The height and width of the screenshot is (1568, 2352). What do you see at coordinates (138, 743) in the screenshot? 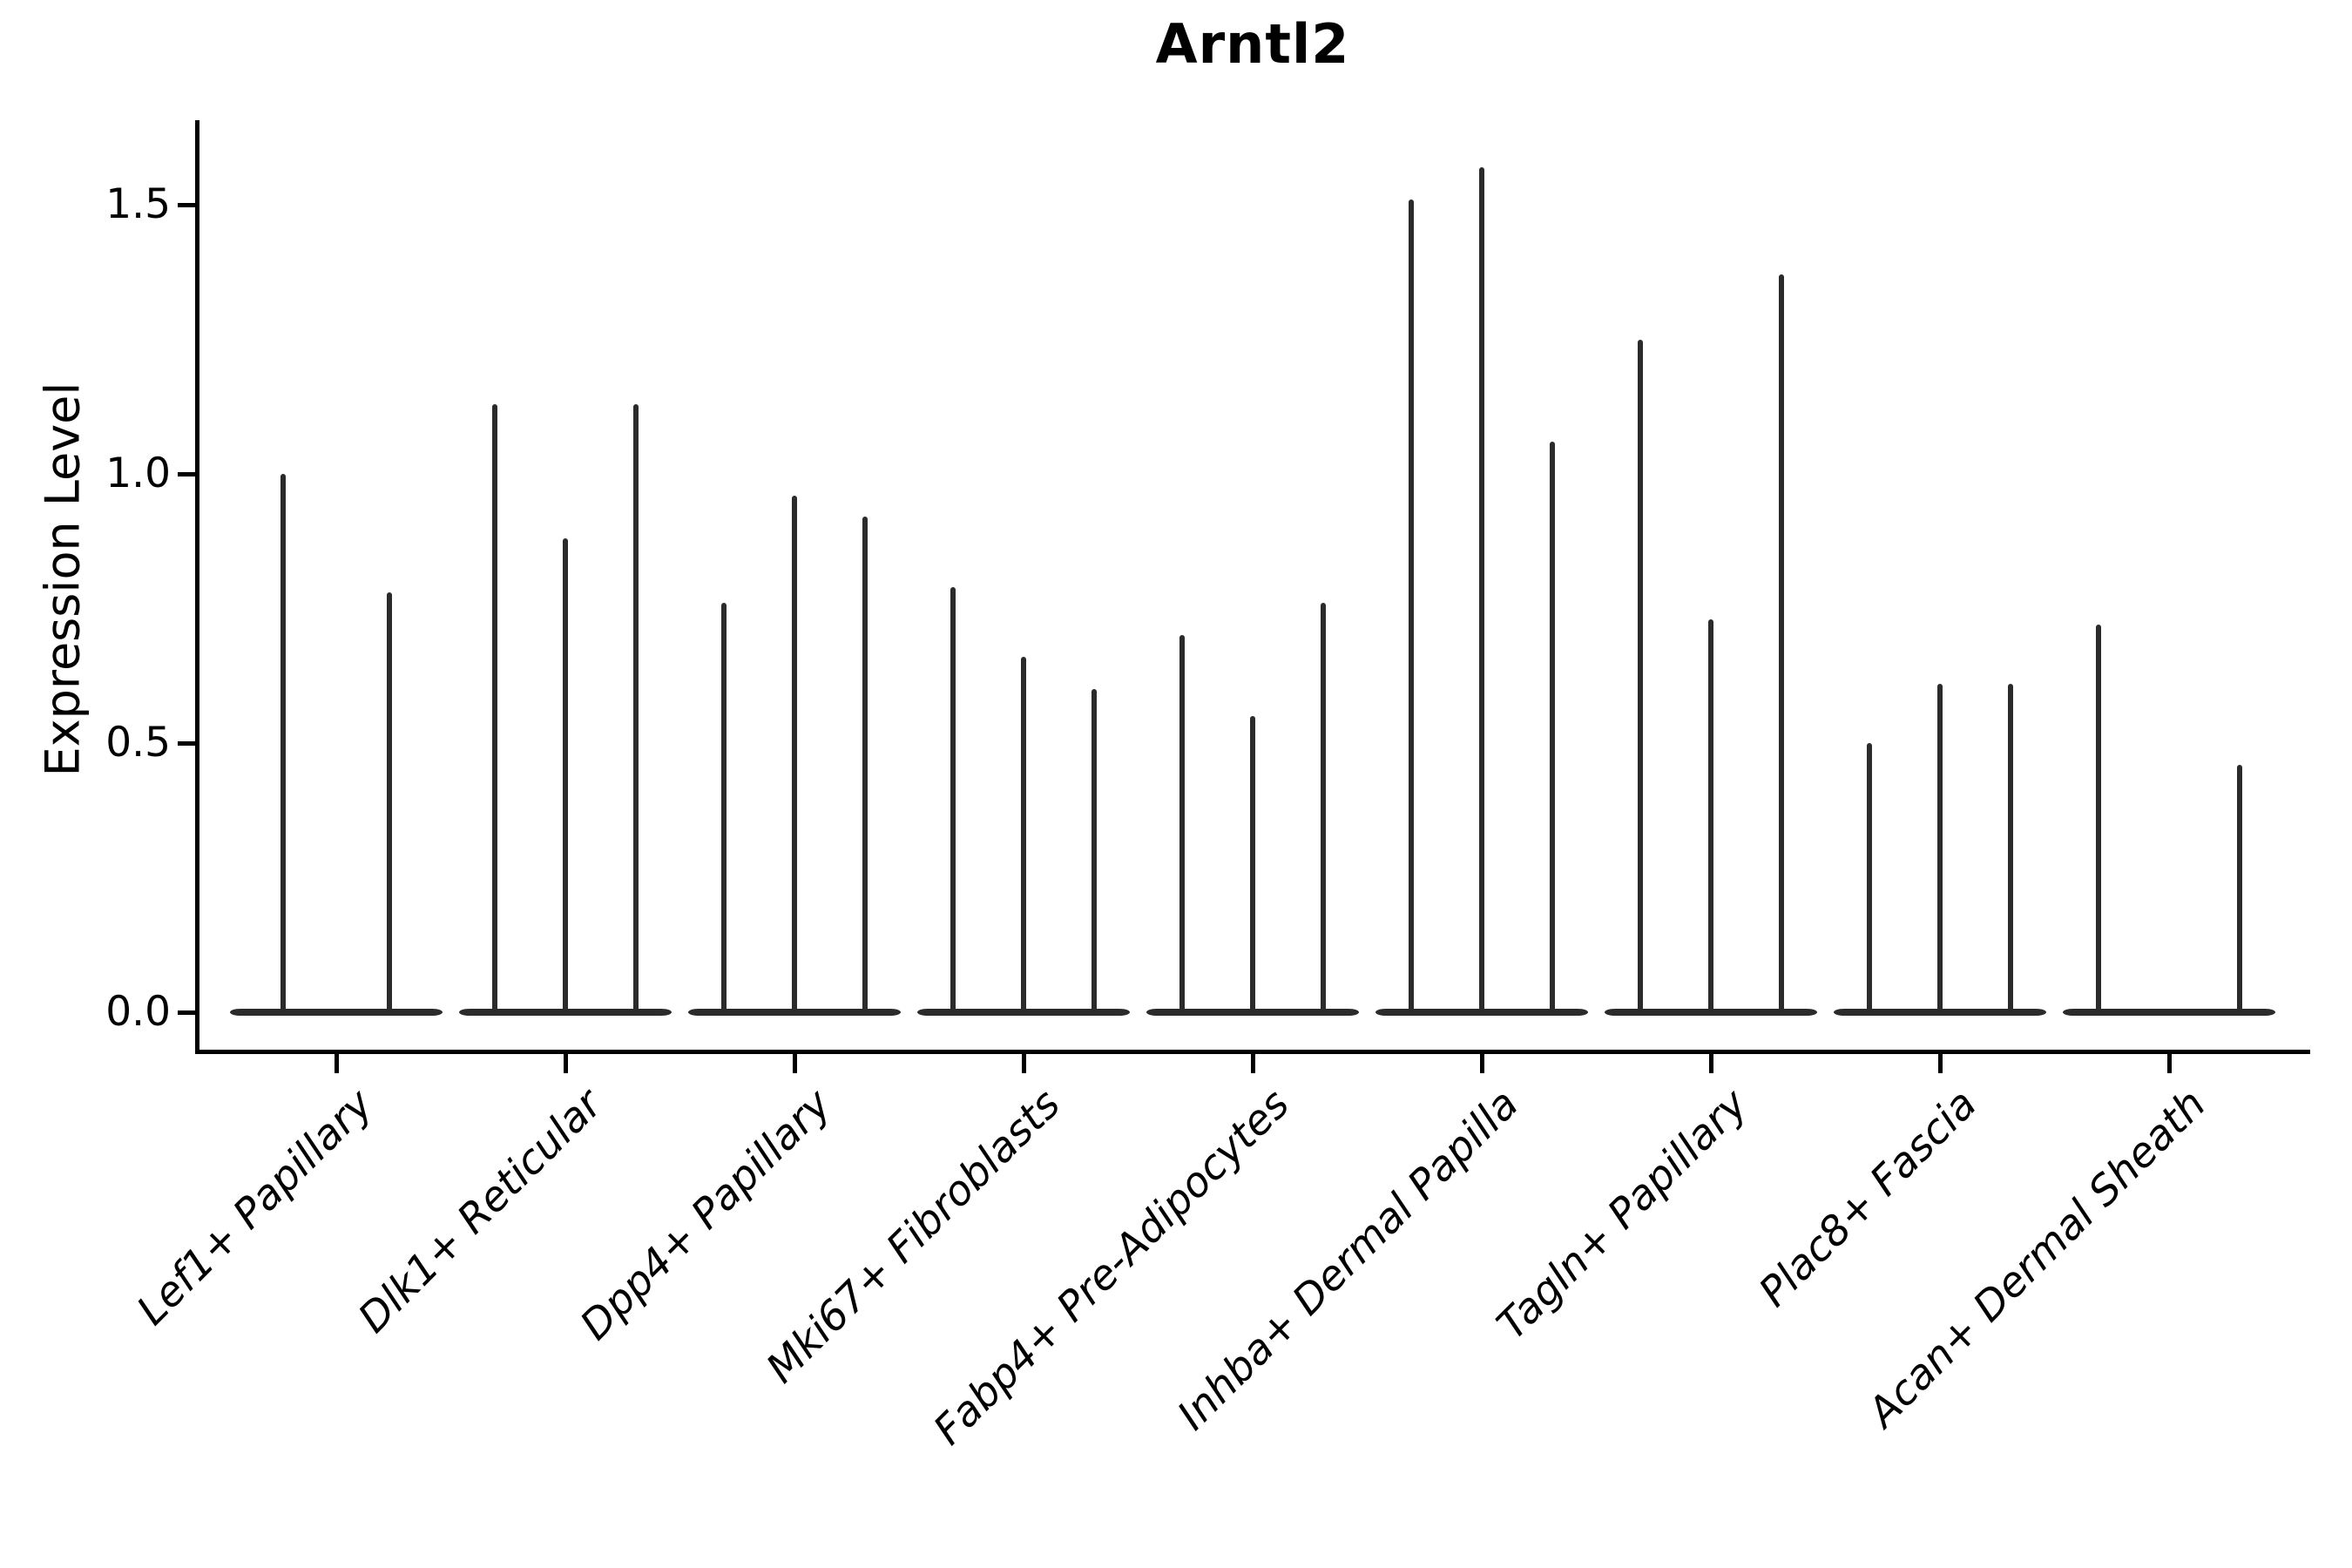
I see `y-tick-label: 0.5` at bounding box center [138, 743].